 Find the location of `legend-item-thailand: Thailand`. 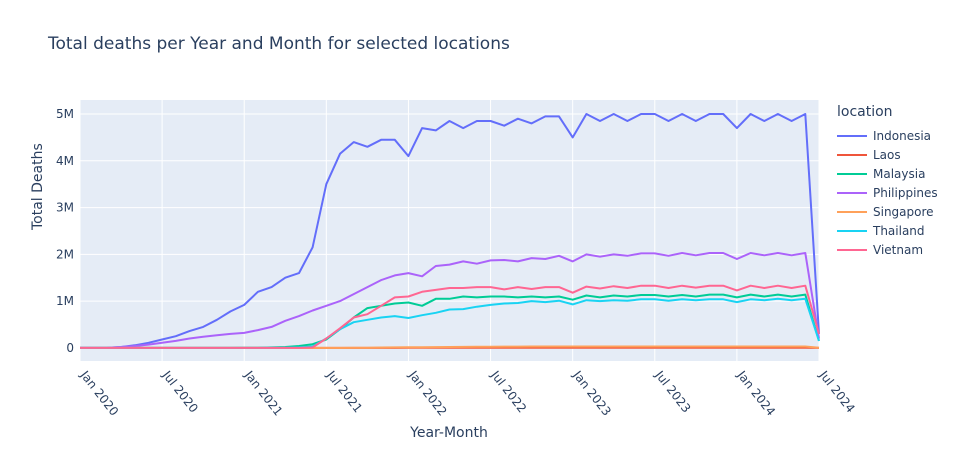

legend-item-thailand: Thailand is located at coordinates (887, 230).